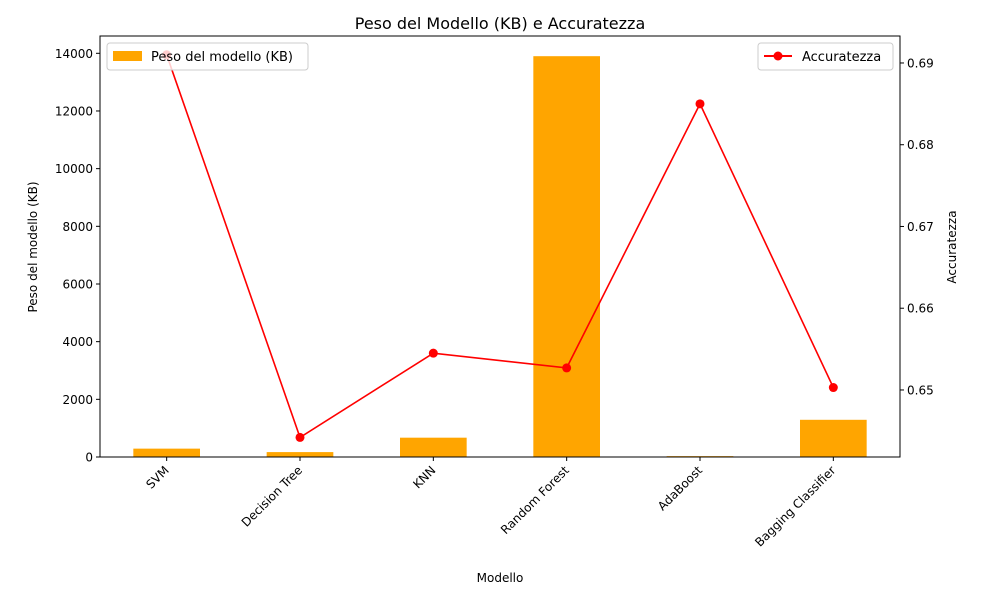  Describe the element at coordinates (920, 63) in the screenshot. I see `right-tick-label: 0.69` at that location.